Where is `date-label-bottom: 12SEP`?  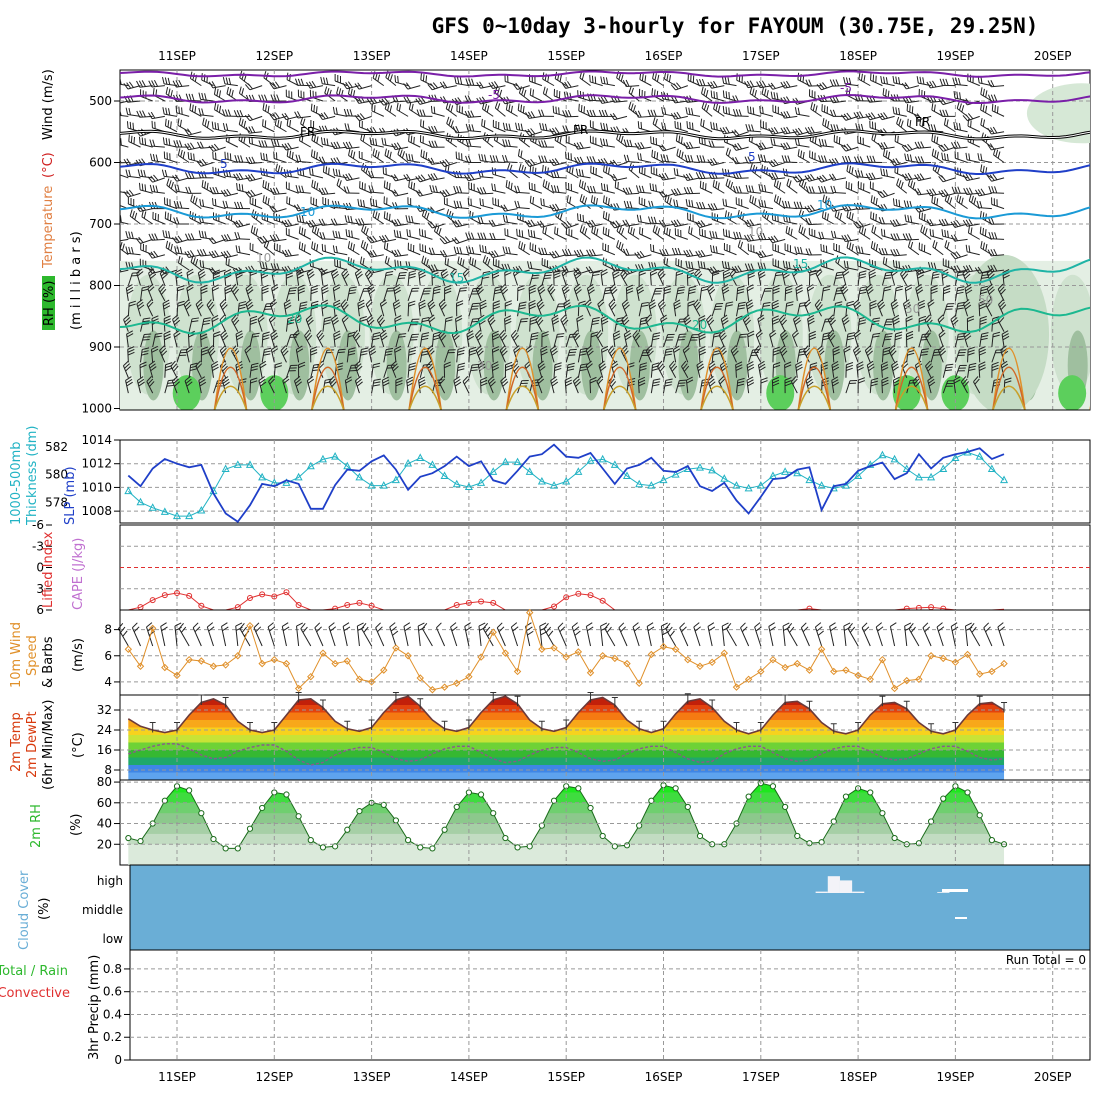 date-label-bottom: 12SEP is located at coordinates (274, 1077).